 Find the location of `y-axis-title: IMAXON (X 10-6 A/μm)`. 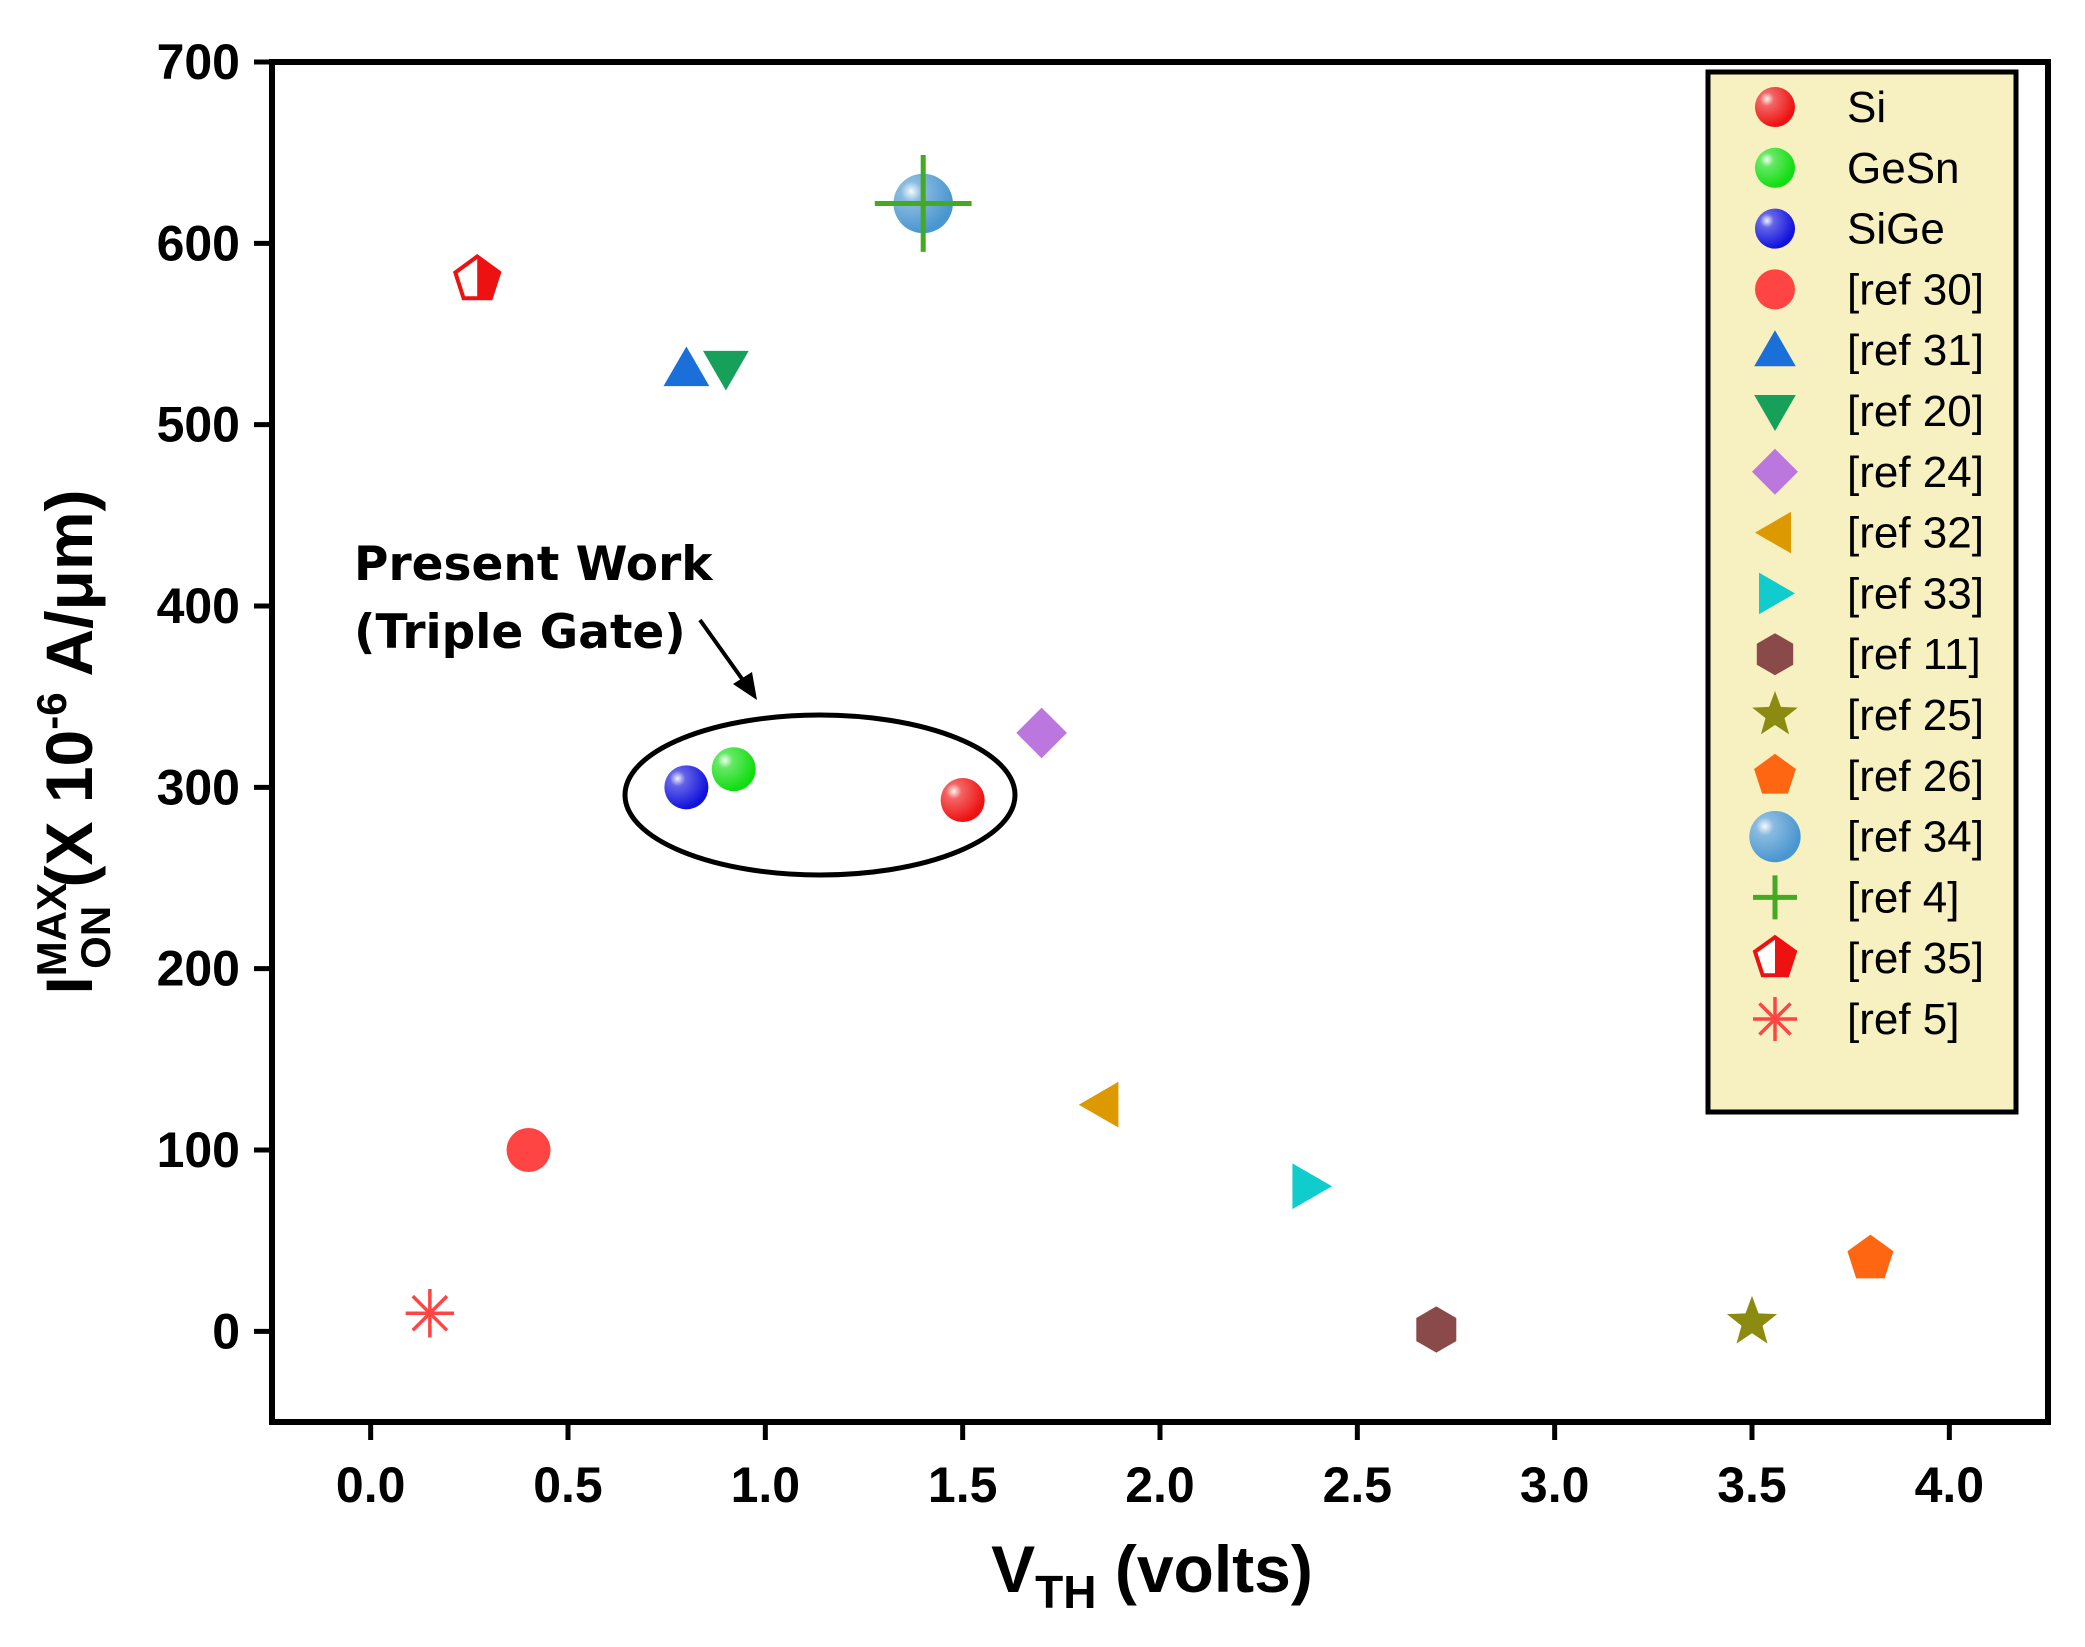

y-axis-title: IMAXON (X 10-6 A/μm) is located at coordinates (73, 741).